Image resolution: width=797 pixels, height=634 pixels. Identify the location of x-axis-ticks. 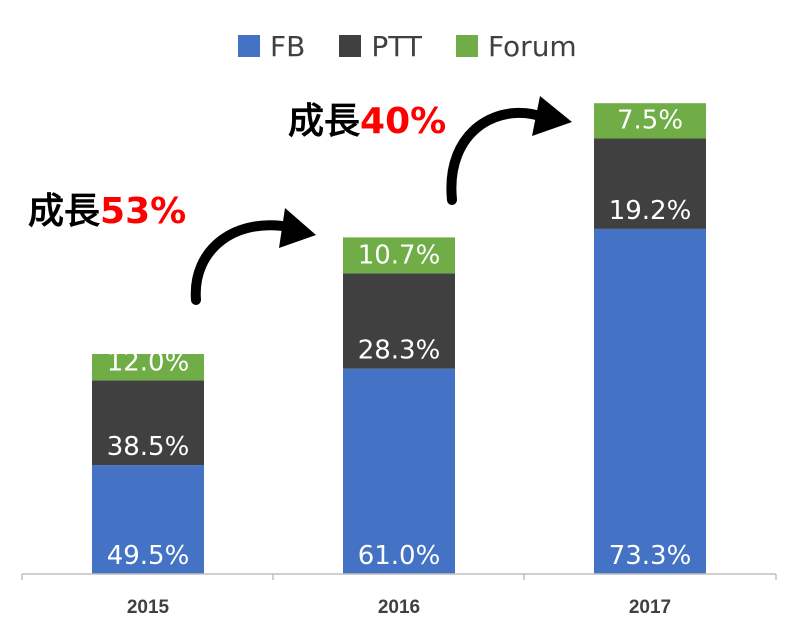
(399, 577).